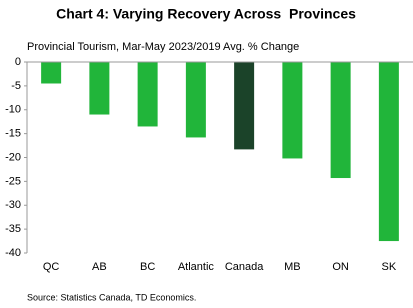  Describe the element at coordinates (196, 267) in the screenshot. I see `x-tick-label: Atlantic` at that location.